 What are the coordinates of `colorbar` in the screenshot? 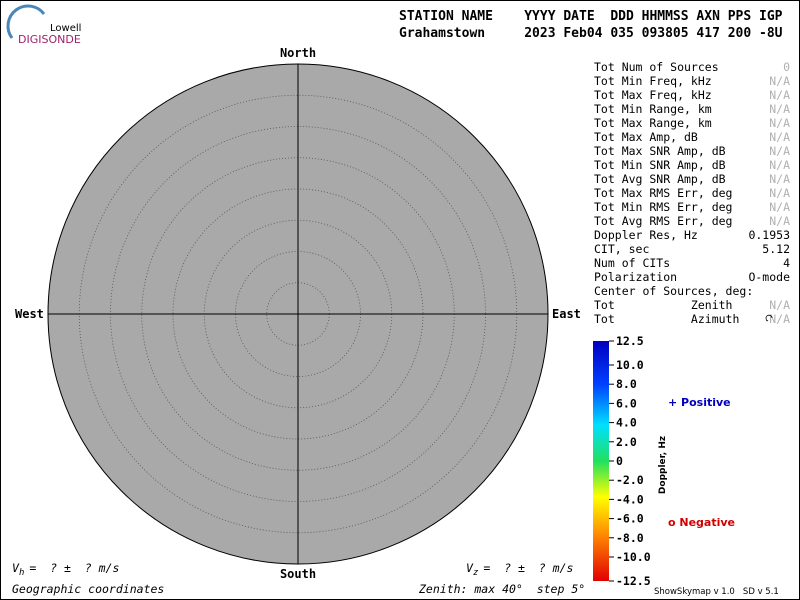 It's located at (601, 461).